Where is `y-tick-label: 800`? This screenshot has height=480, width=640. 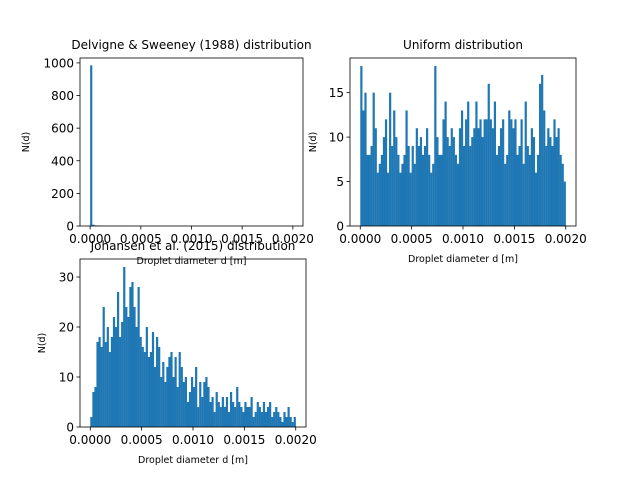 y-tick-label: 800 is located at coordinates (62, 96).